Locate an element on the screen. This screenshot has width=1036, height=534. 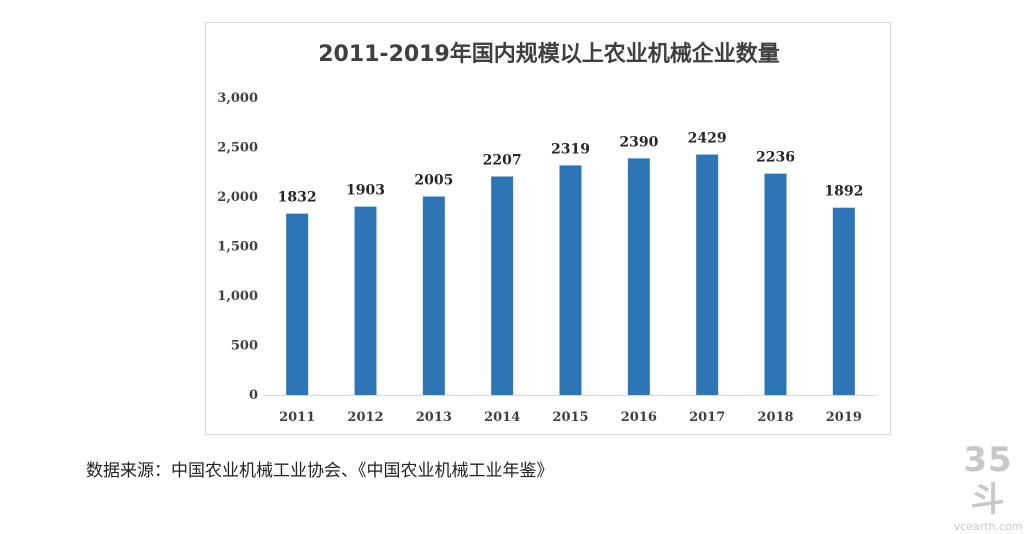
data-label: 1903 is located at coordinates (365, 191).